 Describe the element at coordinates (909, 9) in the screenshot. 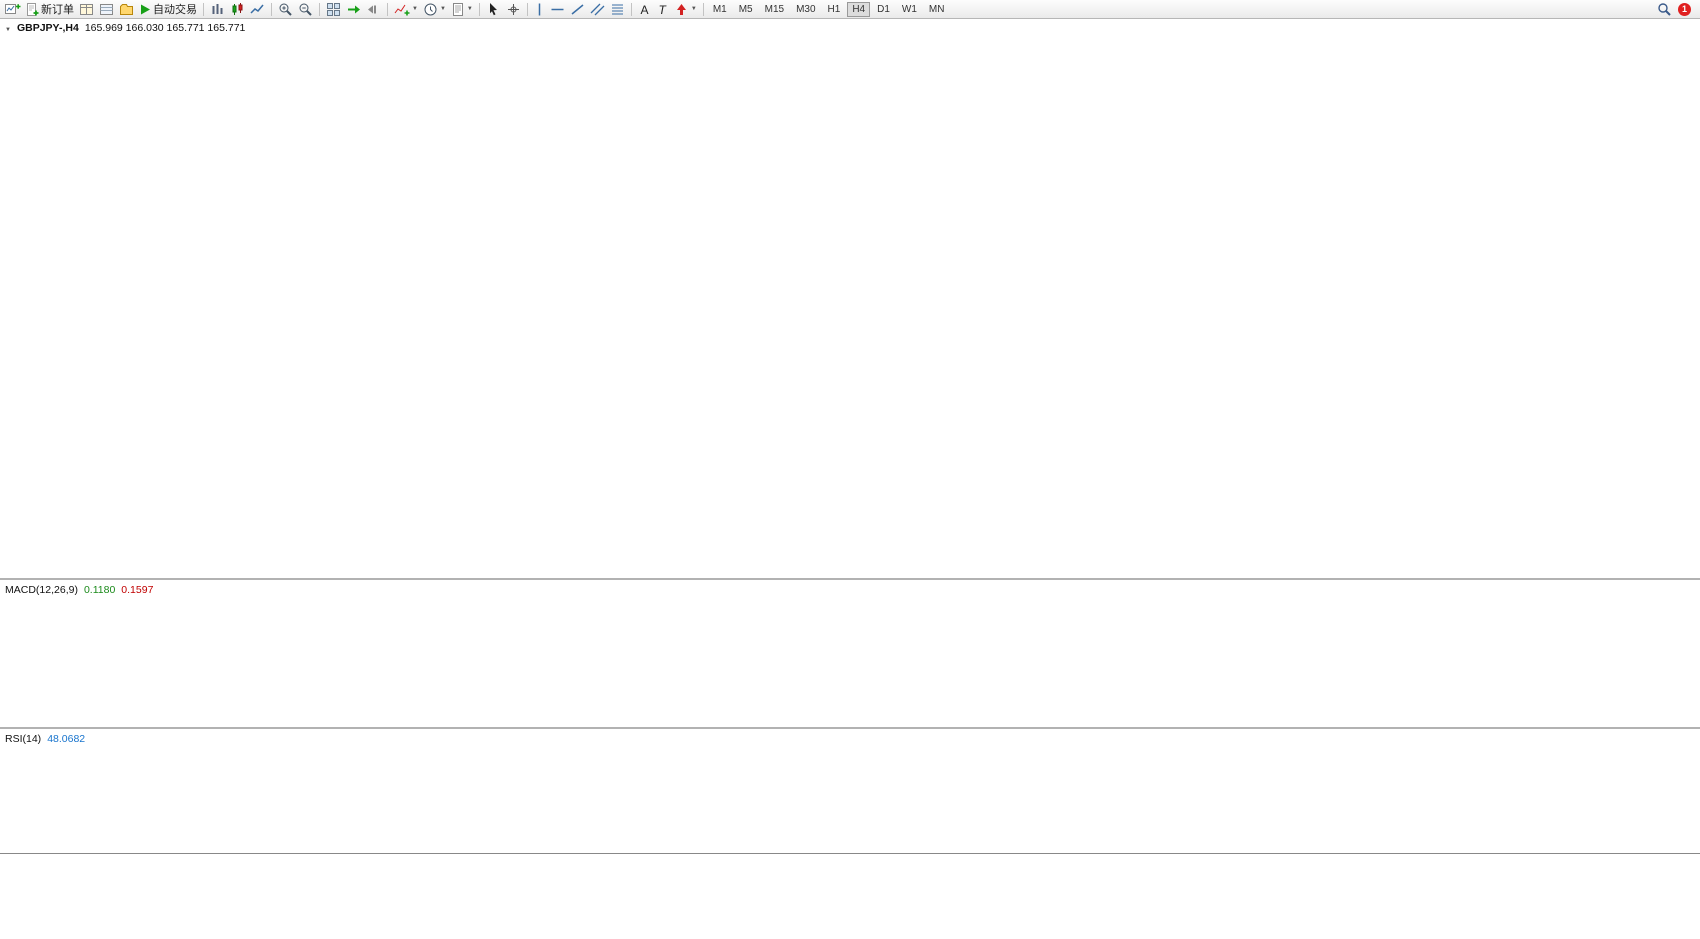

I see `timeframe-button-w1: W1` at that location.